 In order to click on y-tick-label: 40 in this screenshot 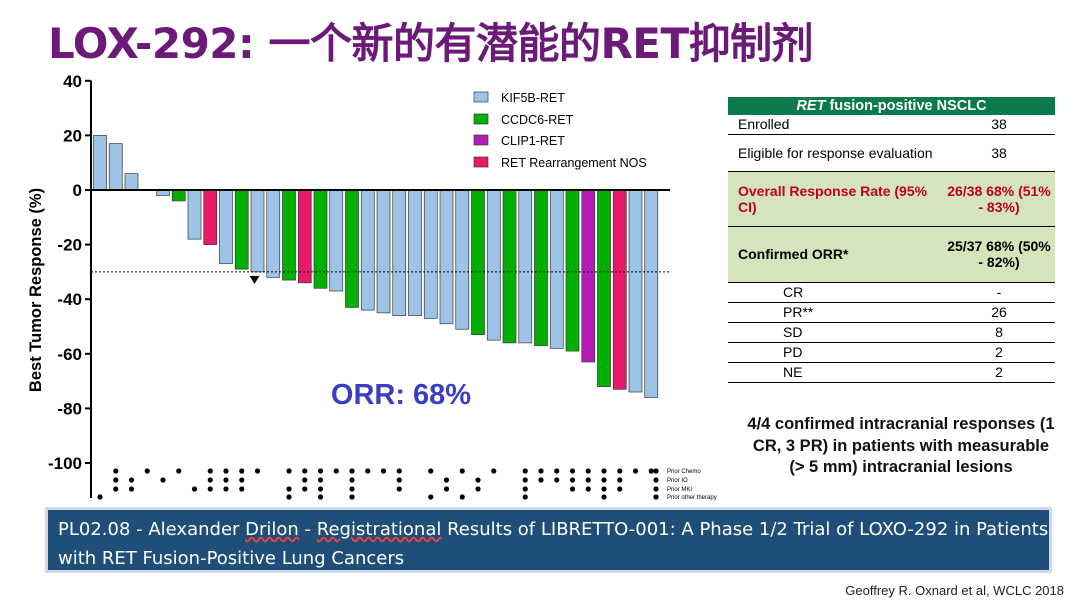, I will do `click(72, 81)`.